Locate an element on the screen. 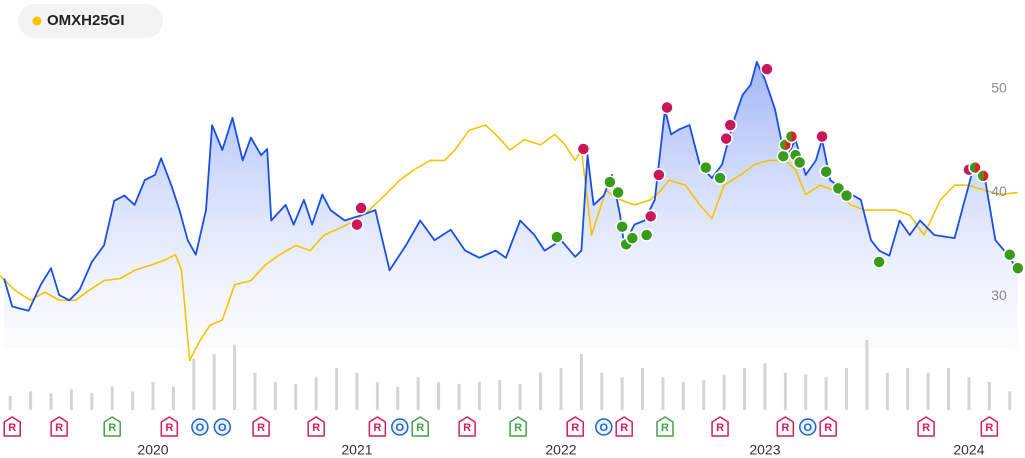 This screenshot has width=1025, height=458. x-tick-label: 2024 is located at coordinates (968, 450).